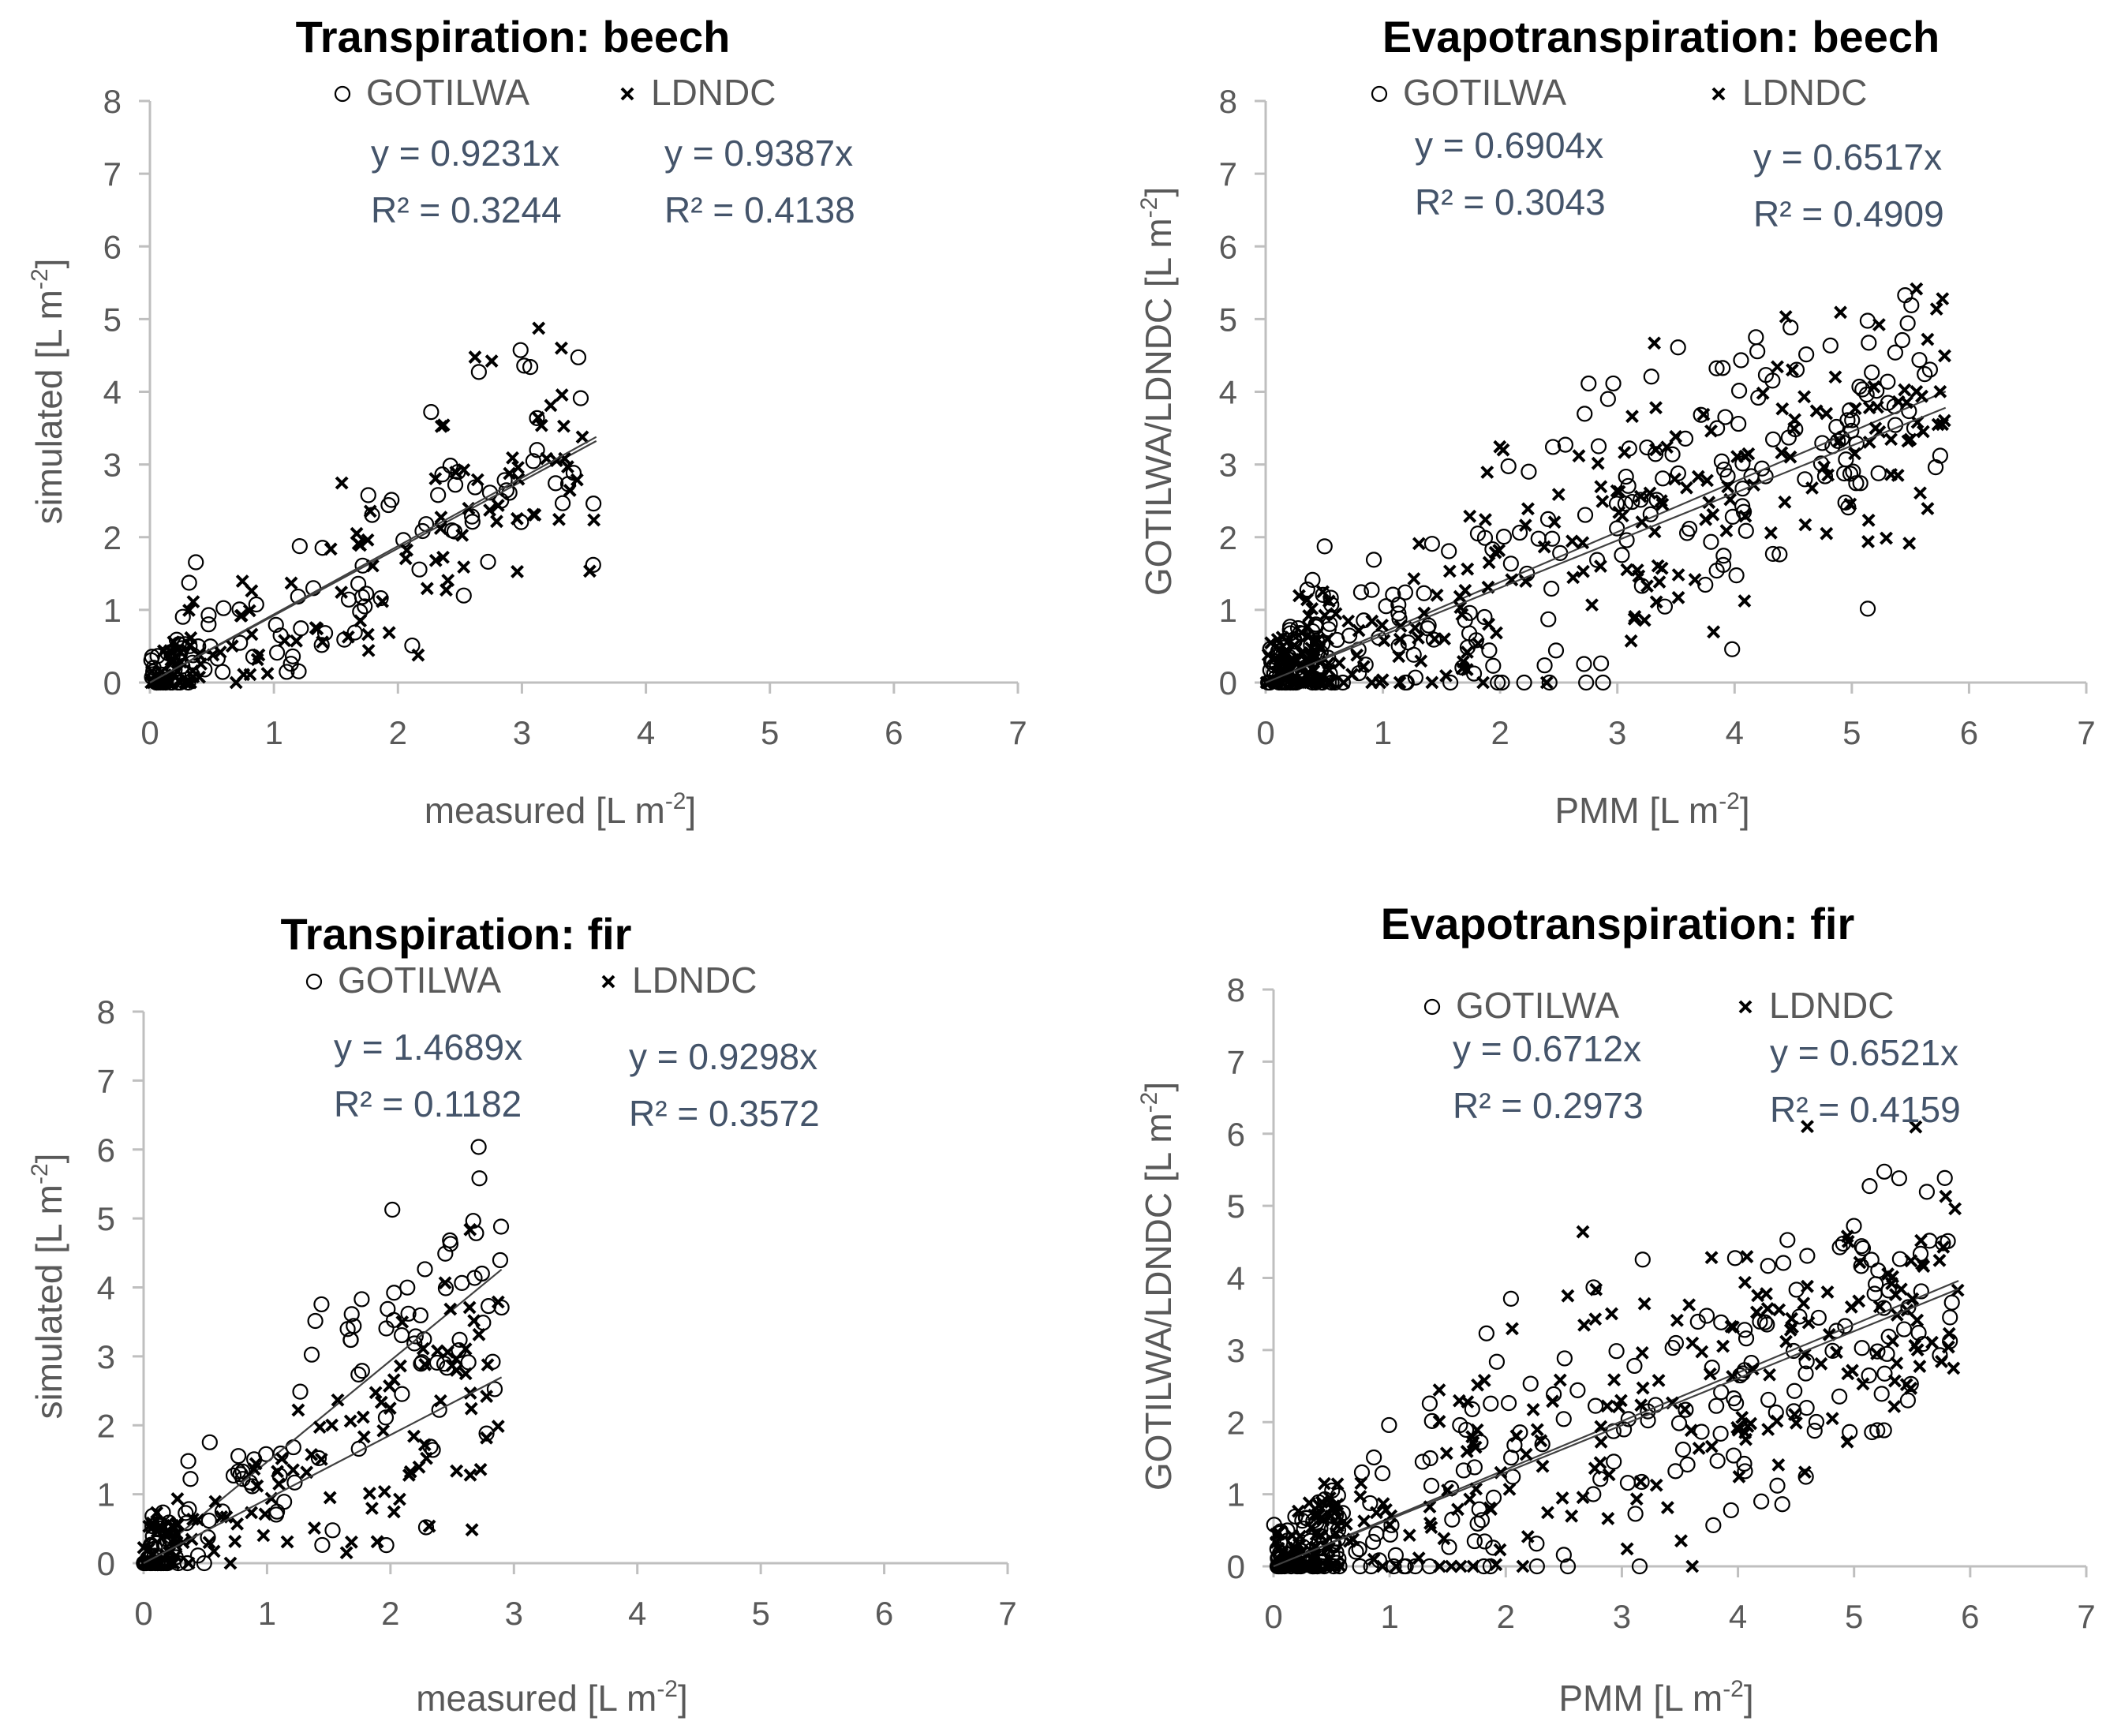 The height and width of the screenshot is (1736, 2121). I want to click on legend-label: GOTILWA, so click(447, 92).